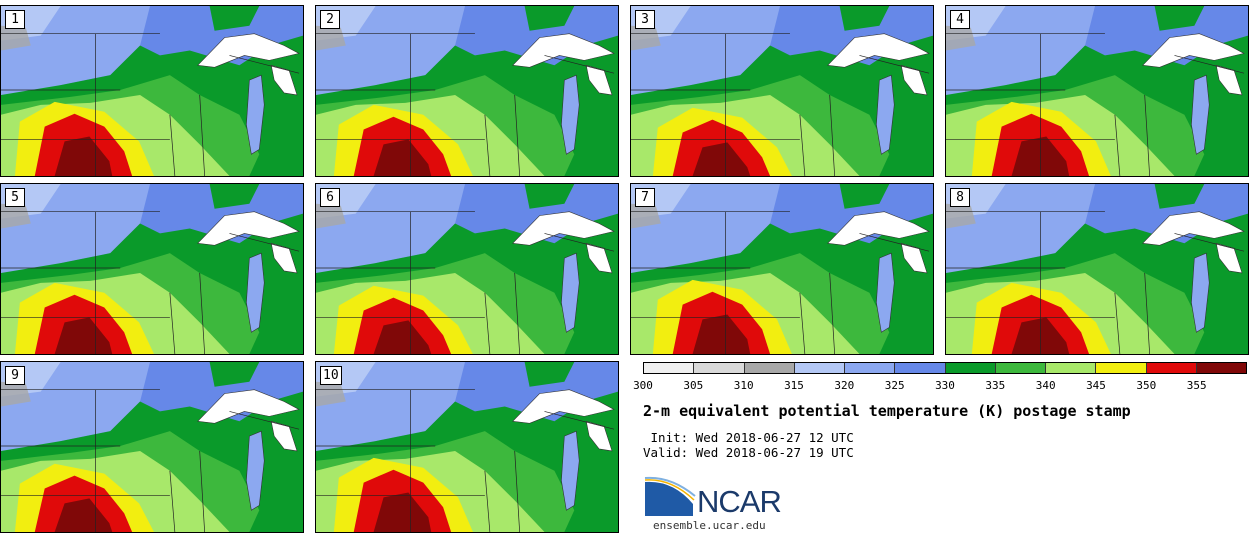 Image resolution: width=1260 pixels, height=533 pixels. Describe the element at coordinates (782, 91) in the screenshot. I see `ensemble-member-map: 3` at that location.